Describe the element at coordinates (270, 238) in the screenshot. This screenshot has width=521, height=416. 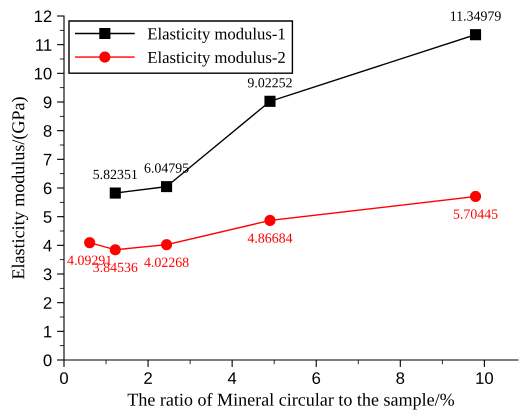
I see `data-label: 4.86684` at that location.